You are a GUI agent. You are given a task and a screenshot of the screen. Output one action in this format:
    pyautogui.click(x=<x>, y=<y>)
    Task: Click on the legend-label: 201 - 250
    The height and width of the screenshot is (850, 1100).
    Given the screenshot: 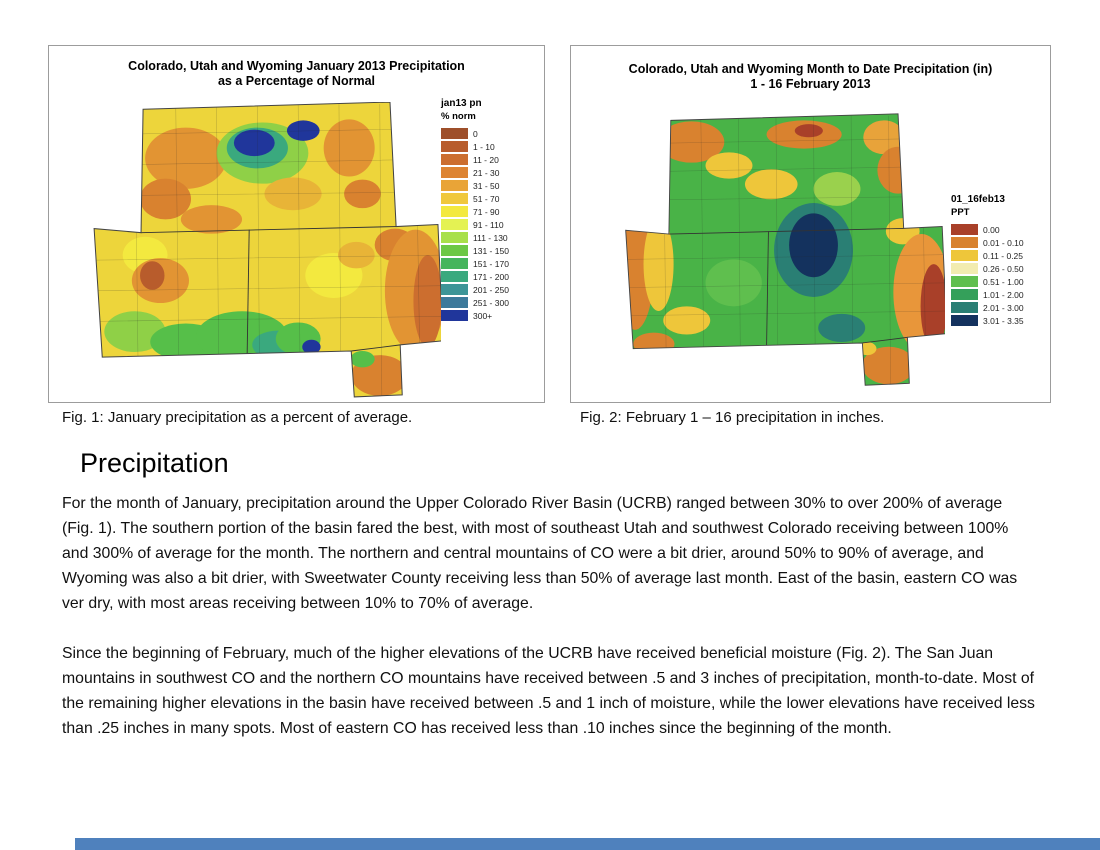 What is the action you would take?
    pyautogui.click(x=491, y=289)
    